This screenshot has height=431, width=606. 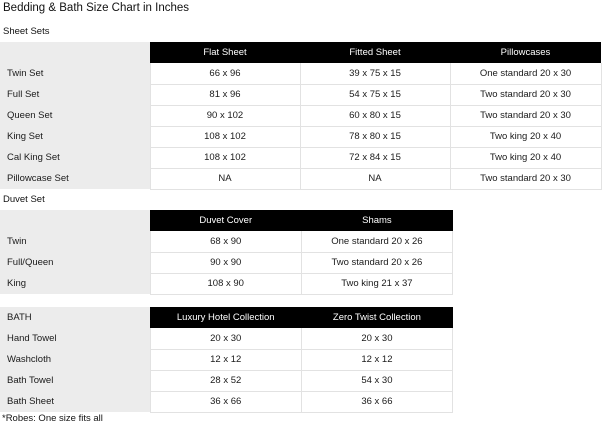 I want to click on sheet-sets-header-corner, so click(x=75, y=52).